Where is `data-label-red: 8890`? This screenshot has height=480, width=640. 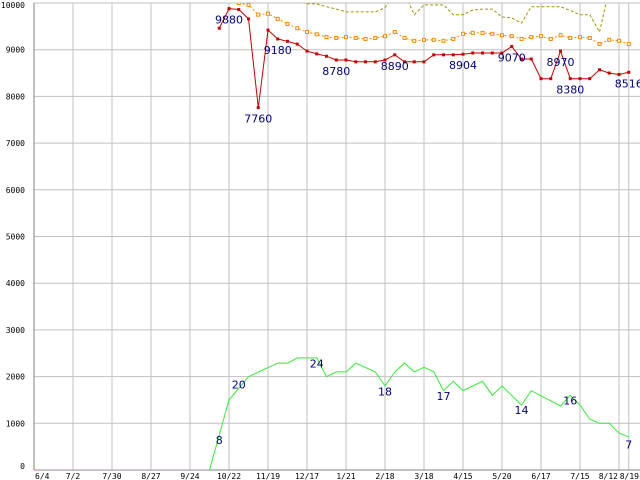
data-label-red: 8890 is located at coordinates (395, 66).